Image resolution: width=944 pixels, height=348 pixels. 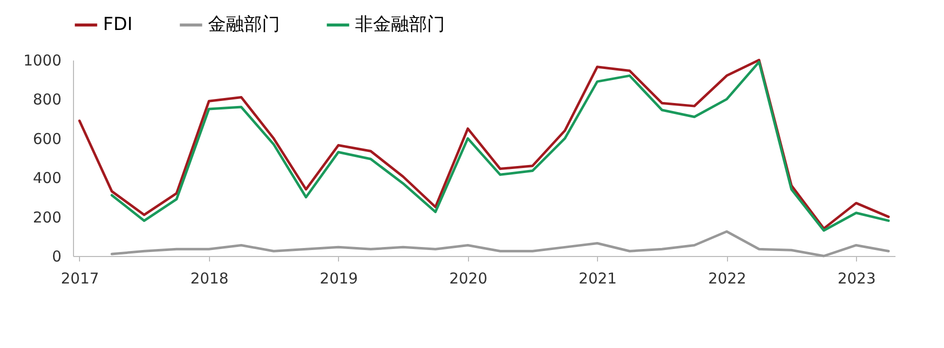 What do you see at coordinates (47, 139) in the screenshot?
I see `y-tick-label: 600` at bounding box center [47, 139].